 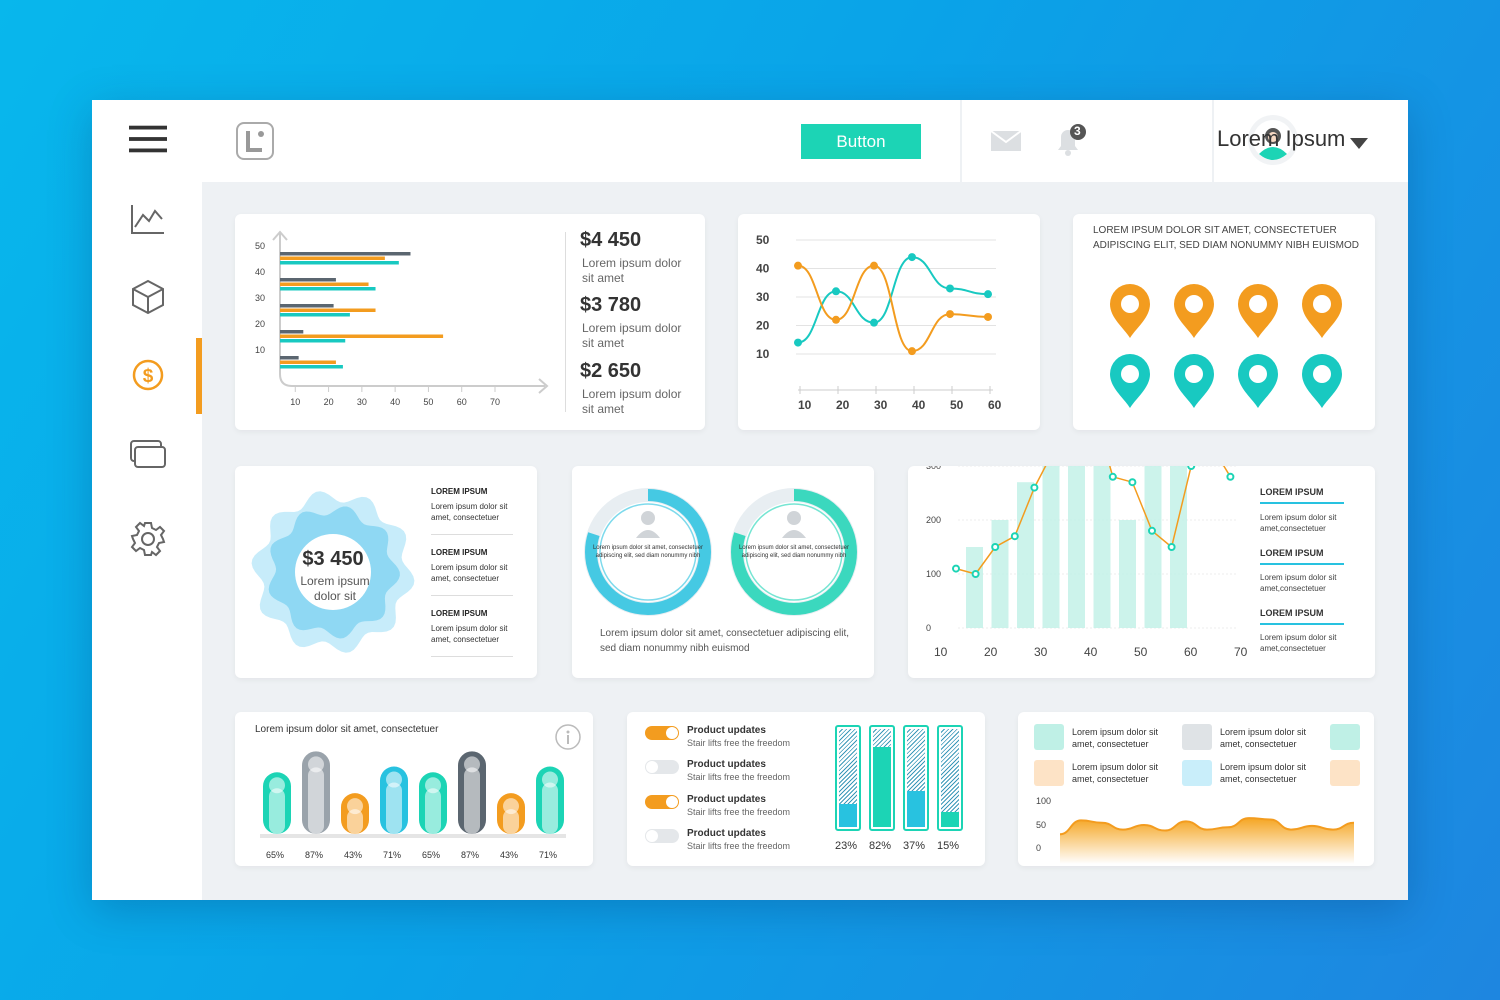 What do you see at coordinates (916, 808) in the screenshot?
I see `progress-fill` at bounding box center [916, 808].